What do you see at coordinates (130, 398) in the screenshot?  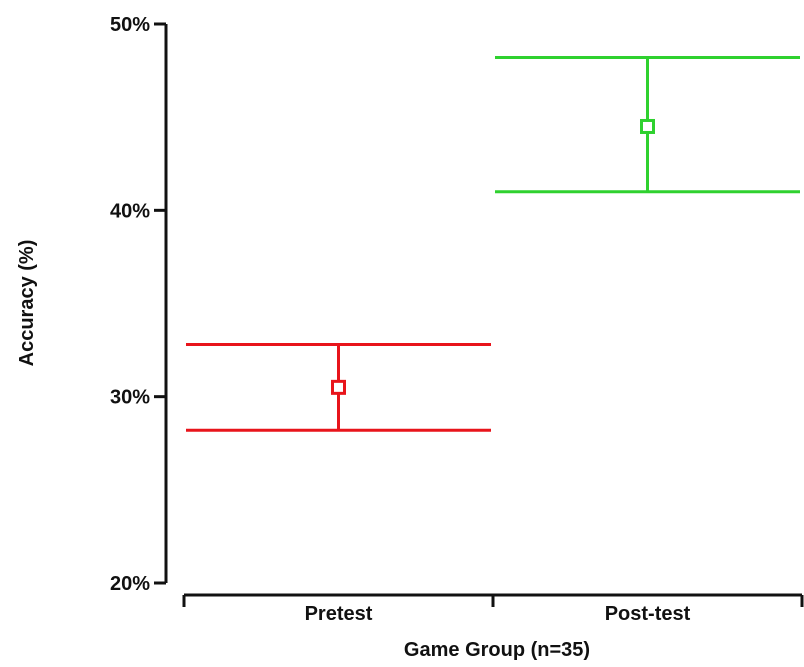 I see `y-tick-label: 30%` at bounding box center [130, 398].